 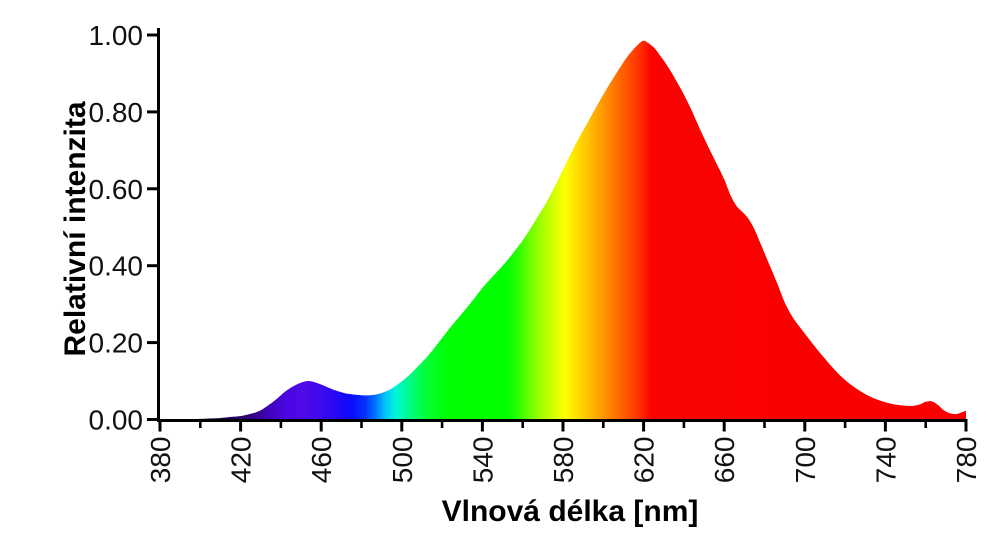 I want to click on y-tick-label: 0.20, so click(x=116, y=343).